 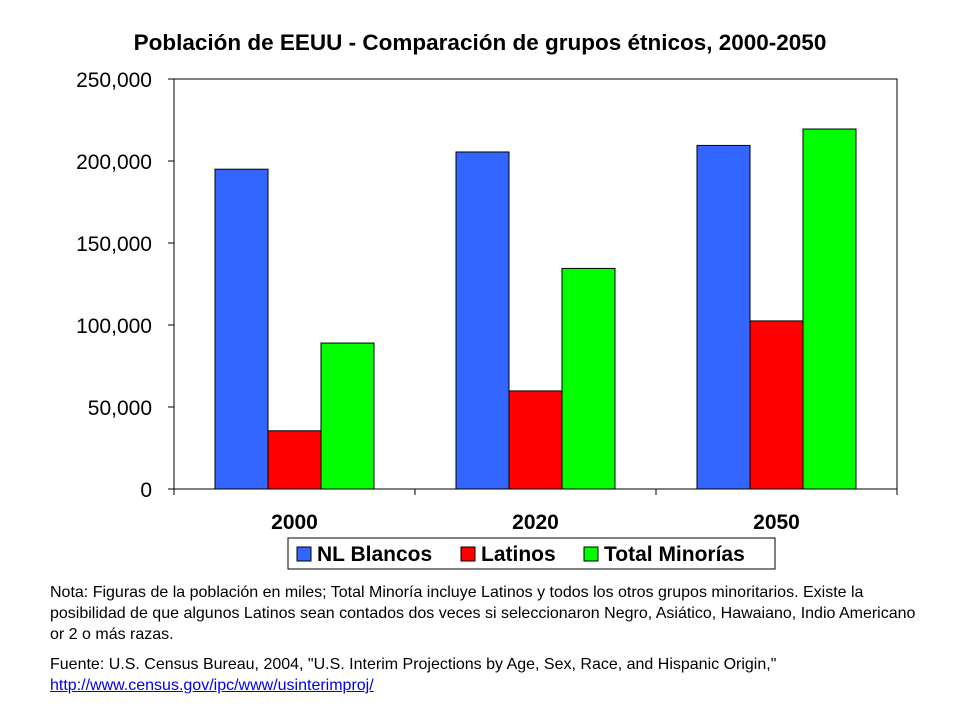 What do you see at coordinates (674, 554) in the screenshot?
I see `legend-label: Total Minorías` at bounding box center [674, 554].